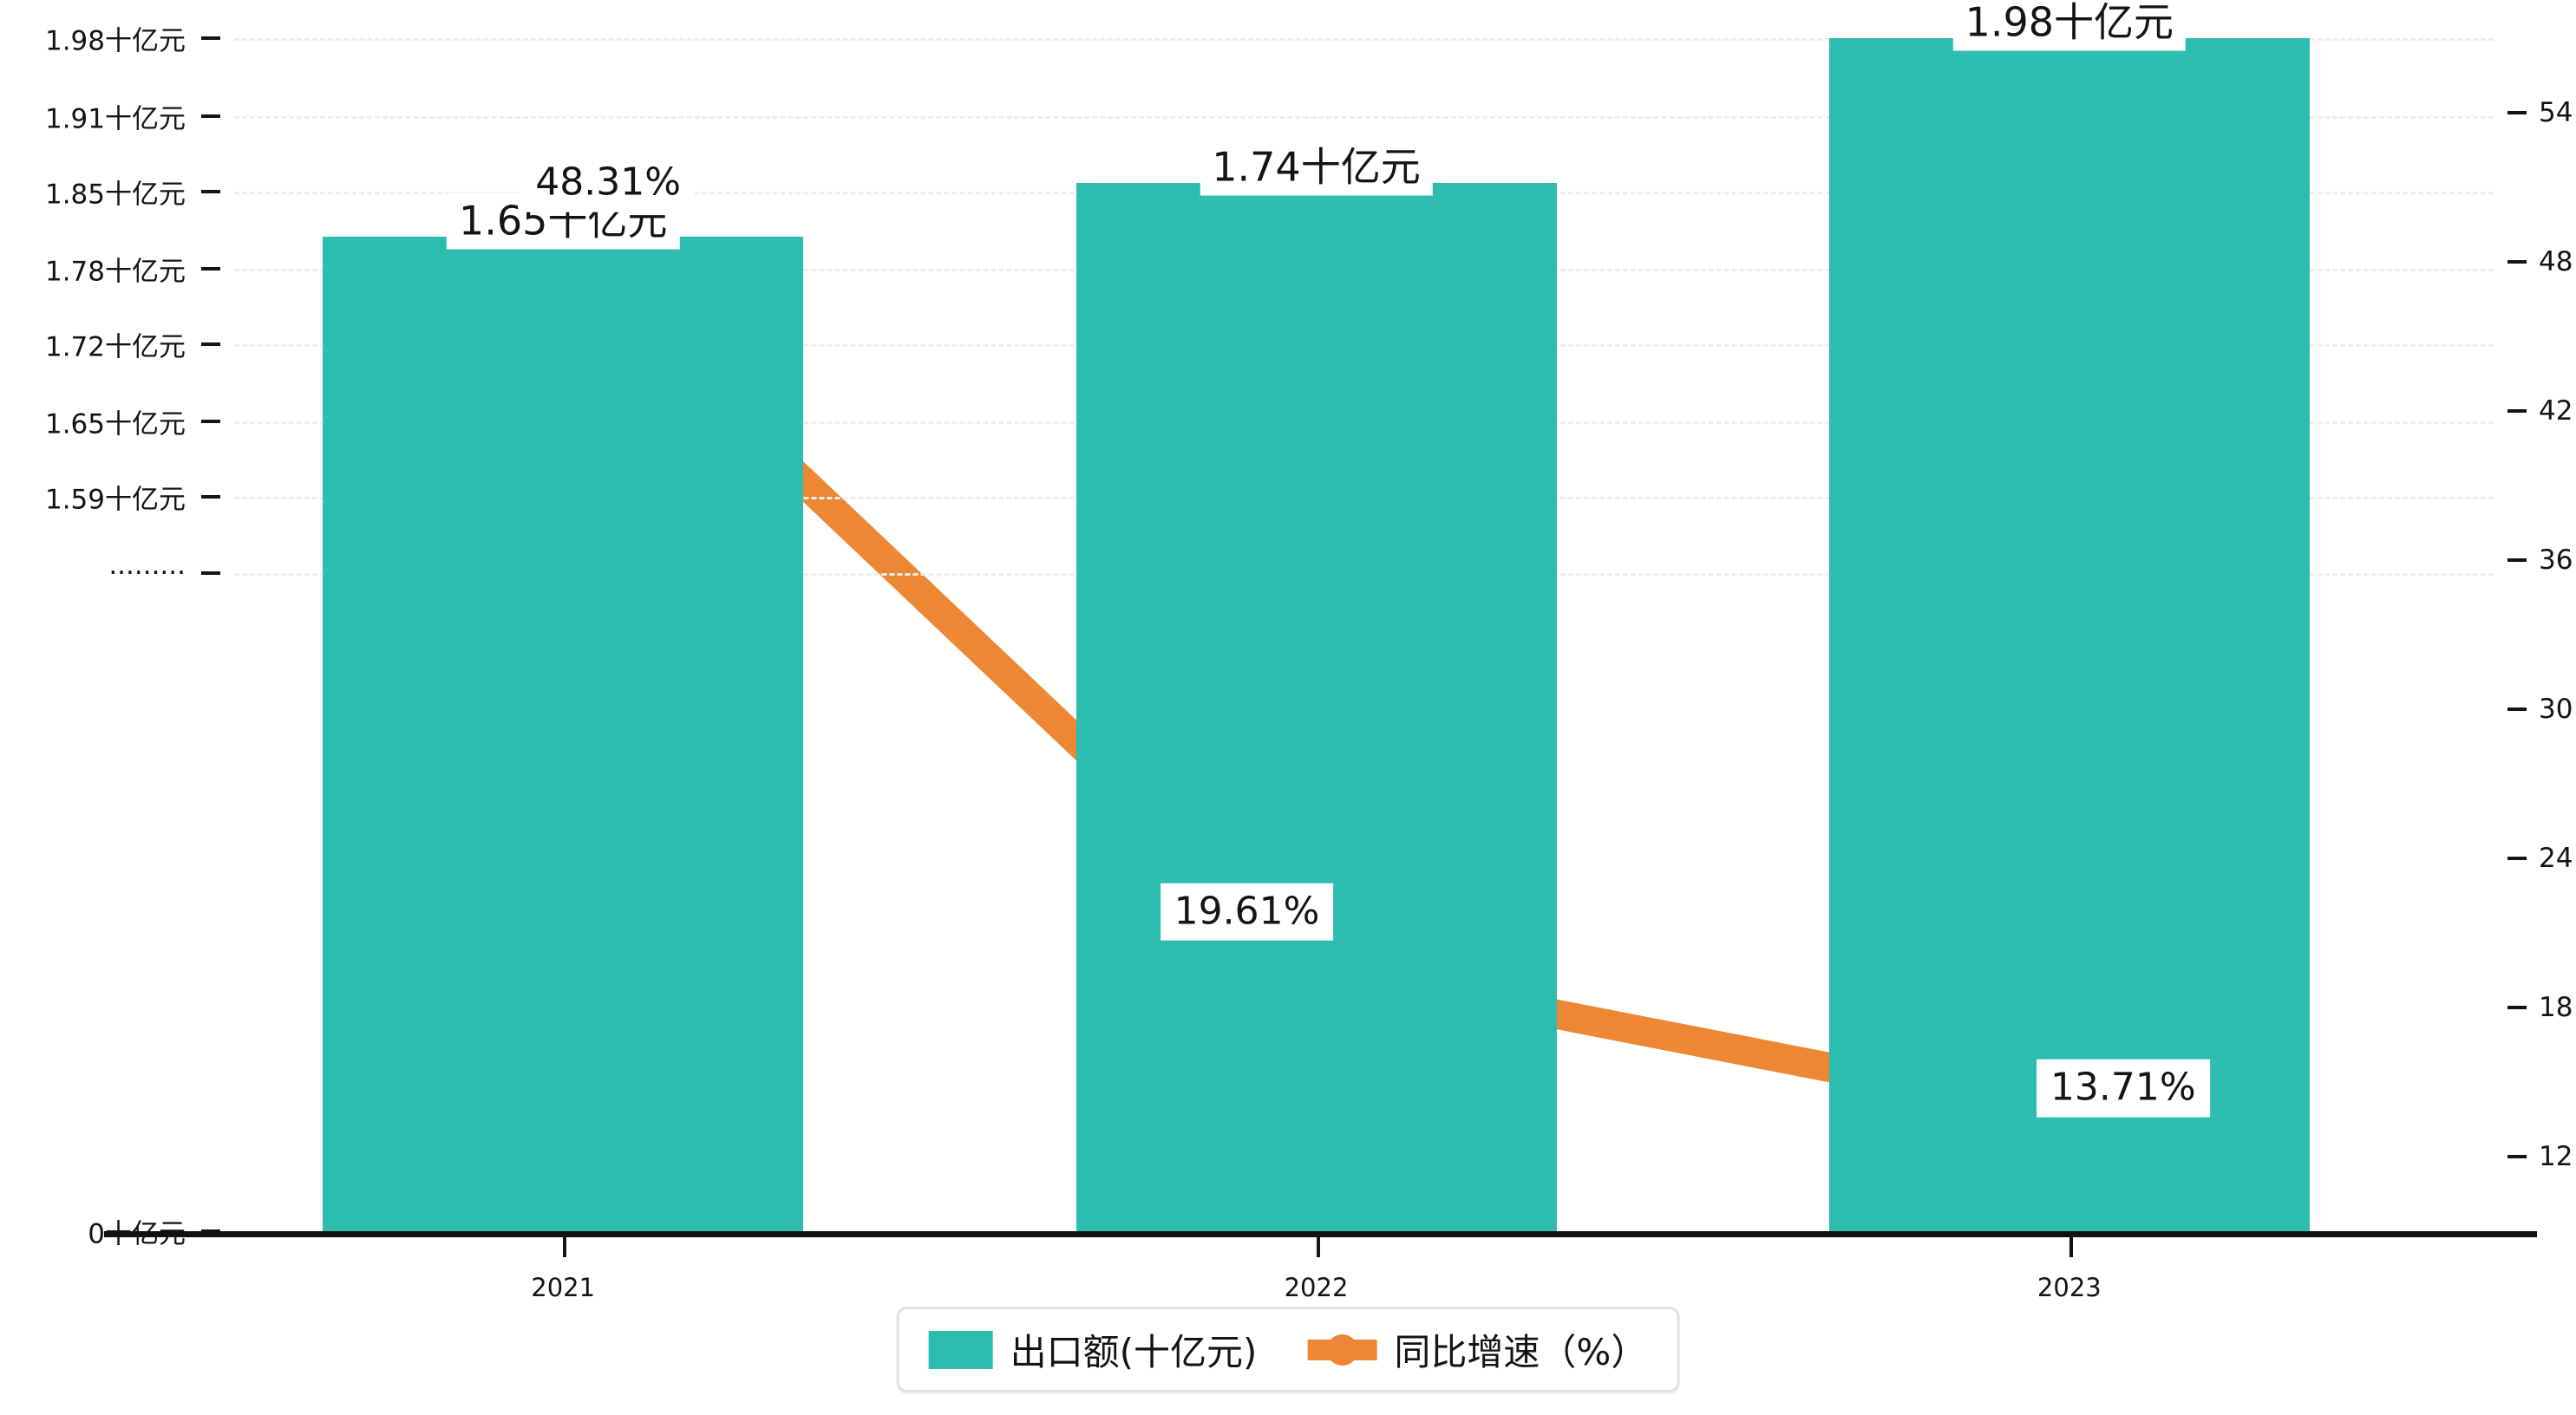 The width and height of the screenshot is (2576, 1415). I want to click on x-axis-line, so click(1320, 1234).